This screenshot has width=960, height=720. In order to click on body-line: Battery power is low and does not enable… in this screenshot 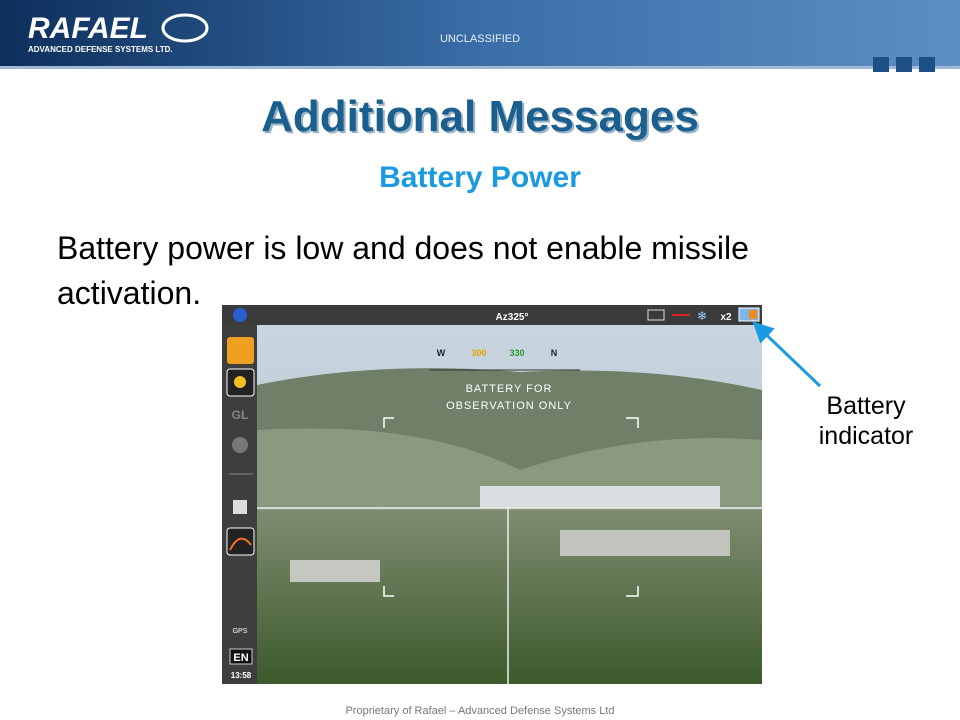, I will do `click(403, 248)`.